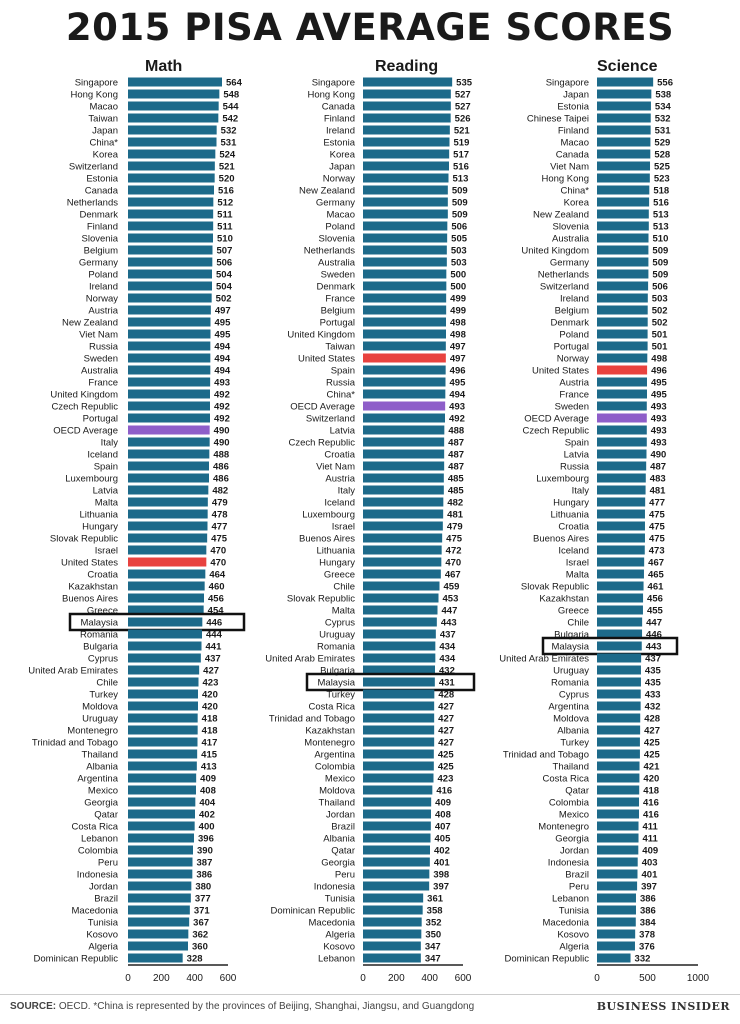 The image size is (740, 1024). Describe the element at coordinates (406, 66) in the screenshot. I see `chart-title: Reading` at that location.